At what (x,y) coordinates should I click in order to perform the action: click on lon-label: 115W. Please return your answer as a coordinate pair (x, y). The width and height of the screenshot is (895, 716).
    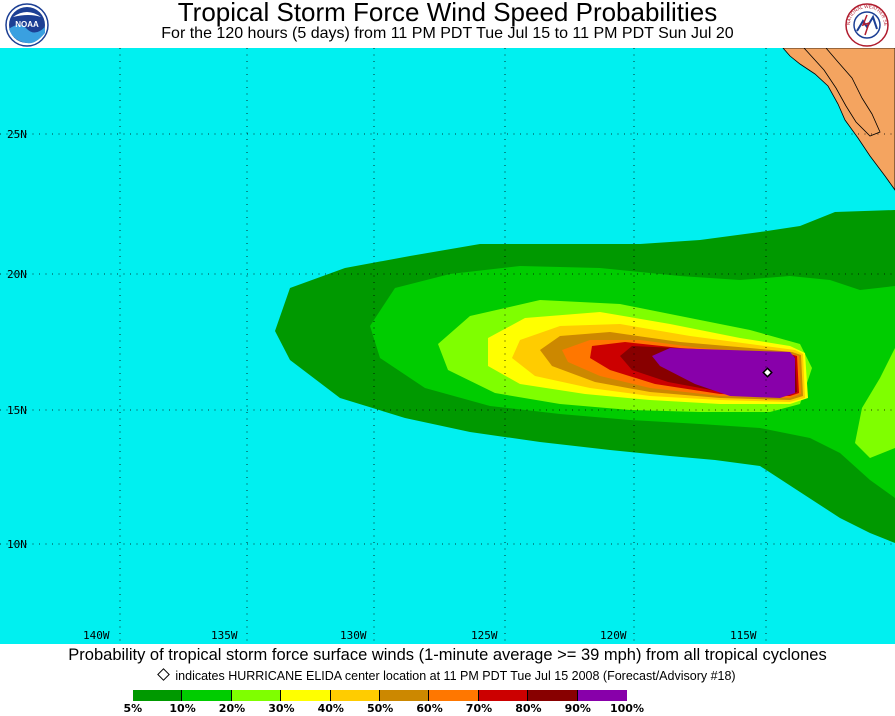
    Looking at the image, I should click on (743, 635).